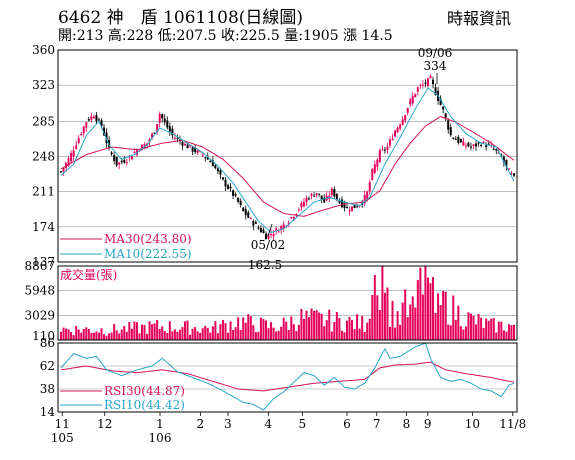  I want to click on price-tick-label: 248, so click(43, 156).